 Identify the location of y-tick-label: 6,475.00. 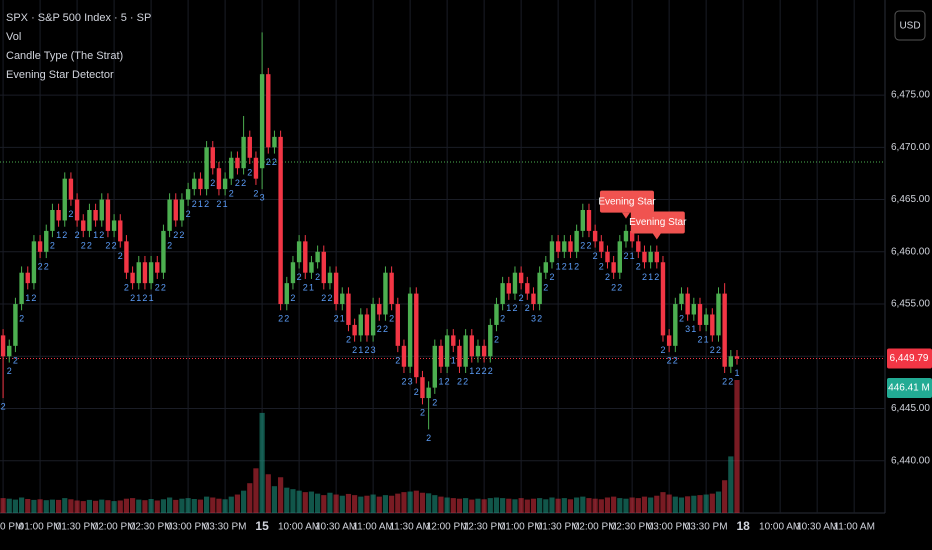
(910, 95).